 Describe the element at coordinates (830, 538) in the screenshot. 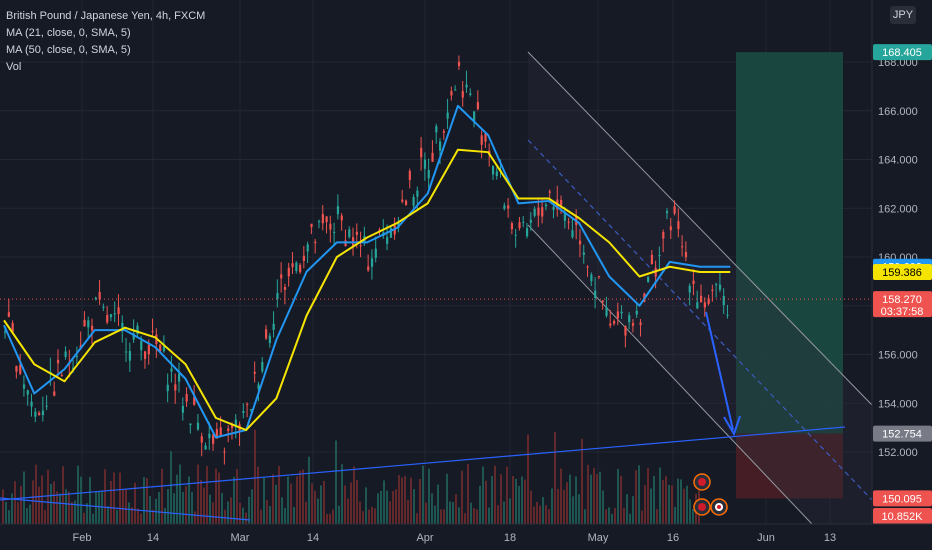

I see `x-tick-label: 13` at that location.